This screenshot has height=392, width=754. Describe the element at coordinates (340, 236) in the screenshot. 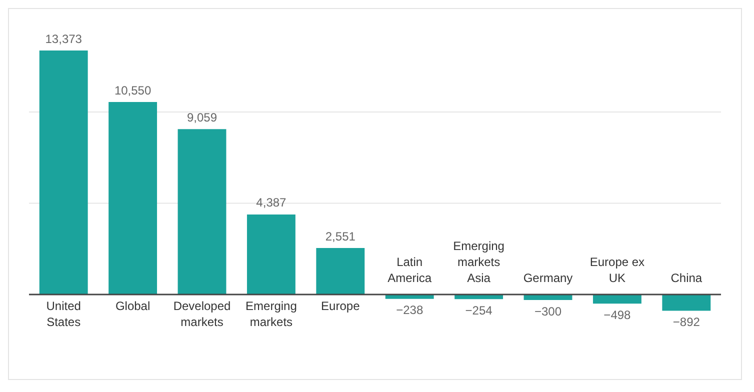

I see `data-label: 2,551` at that location.